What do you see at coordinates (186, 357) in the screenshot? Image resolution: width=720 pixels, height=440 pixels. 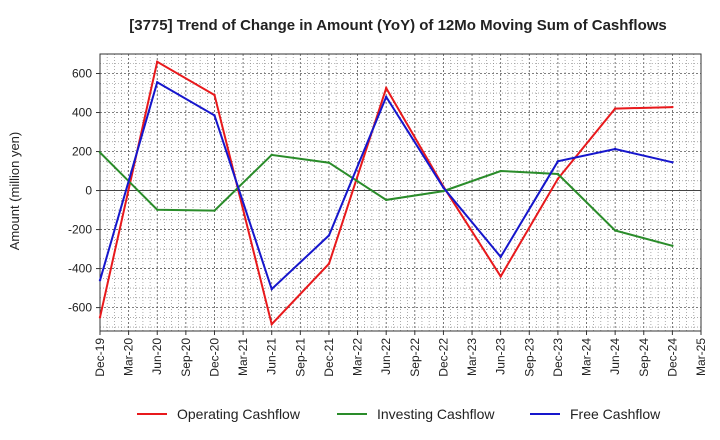 I see `x-tick-label: Sep-20` at bounding box center [186, 357].